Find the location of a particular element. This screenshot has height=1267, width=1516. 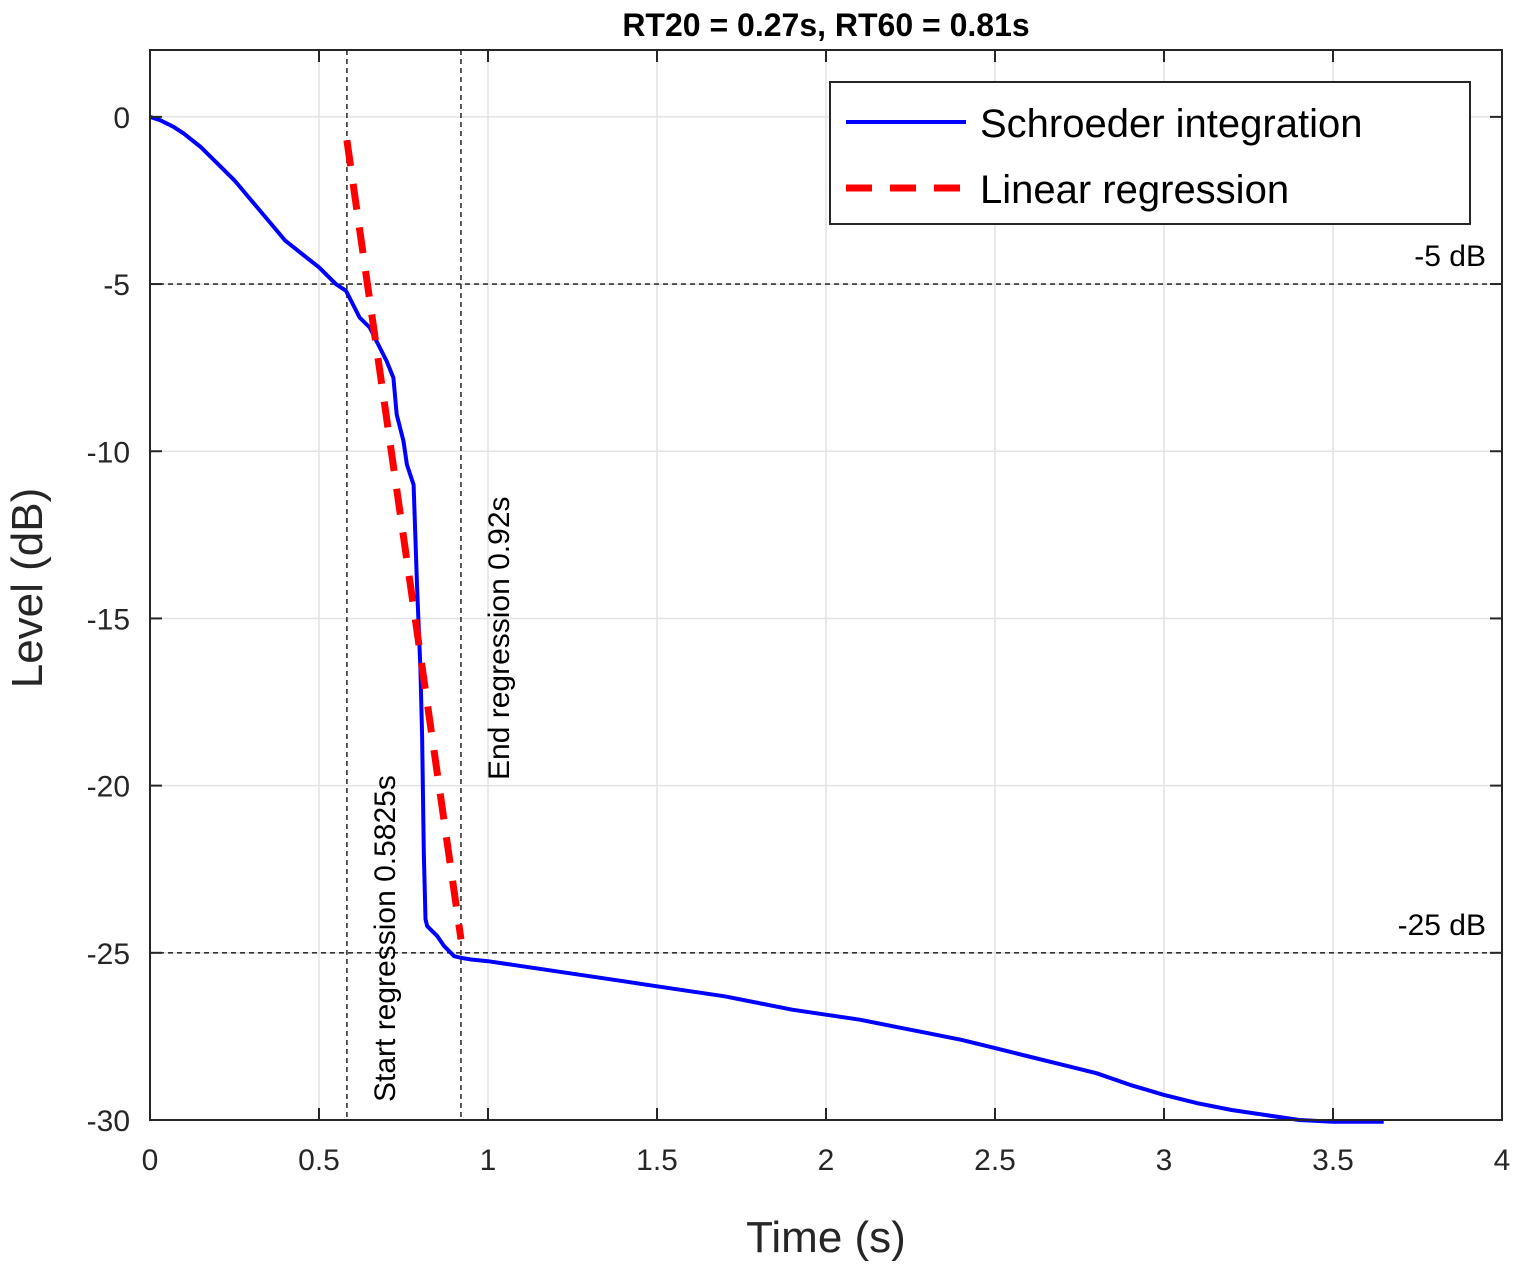

y-tick-label: -30 is located at coordinates (108, 1121).